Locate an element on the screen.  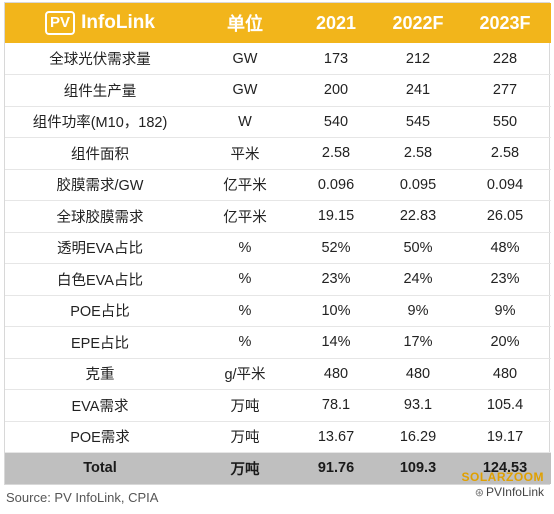
value-2022f: 9% is located at coordinates (418, 311).